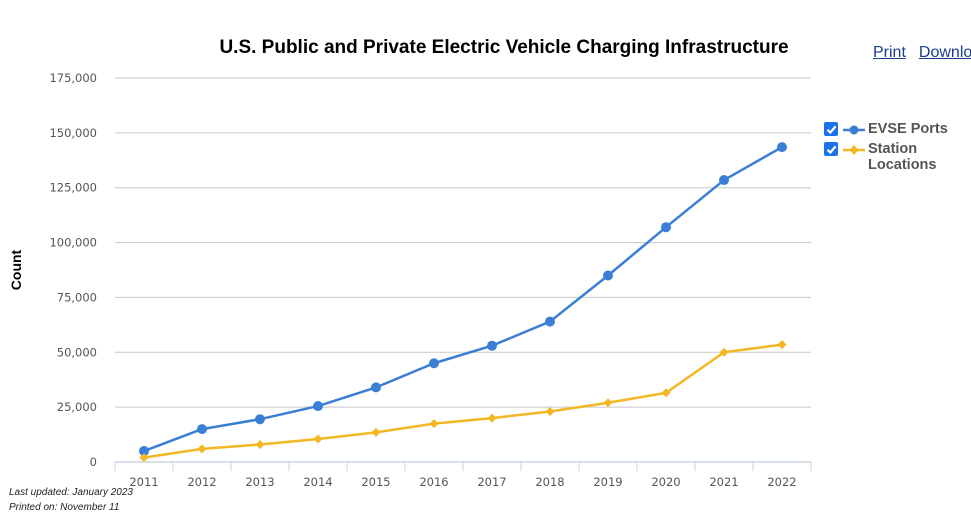  What do you see at coordinates (723, 482) in the screenshot?
I see `x-tick-label: 2021` at bounding box center [723, 482].